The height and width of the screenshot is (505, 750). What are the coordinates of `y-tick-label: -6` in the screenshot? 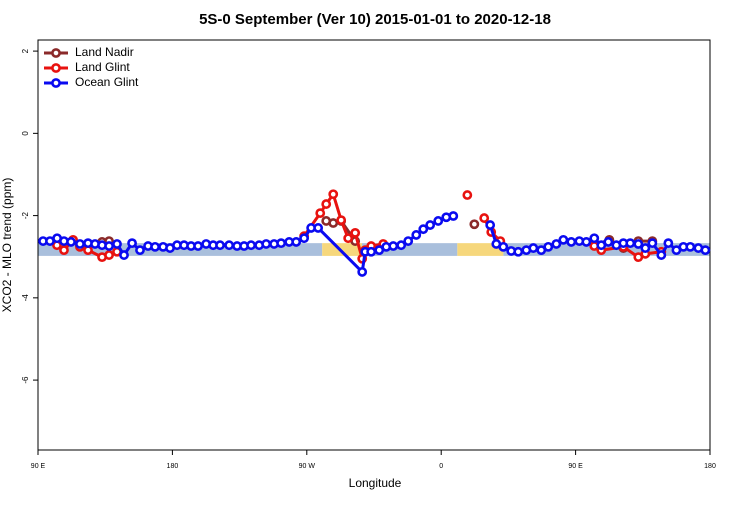 It's located at (25, 380).